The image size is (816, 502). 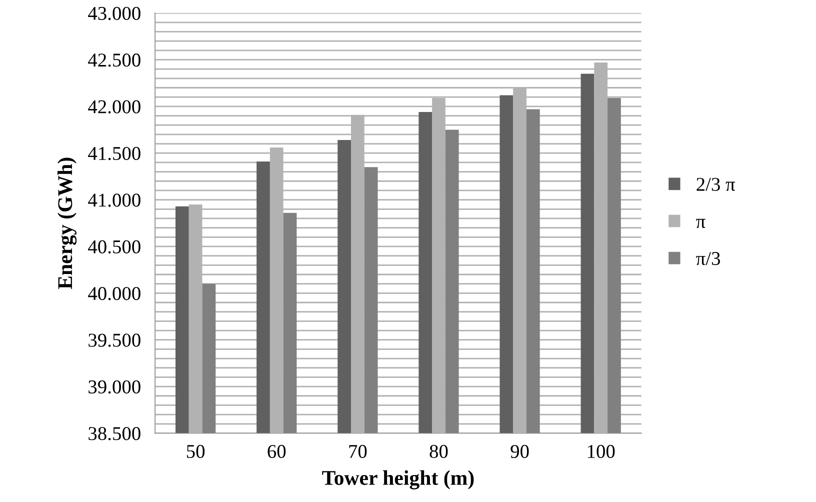 I want to click on x-tick-label: 50, so click(x=195, y=451).